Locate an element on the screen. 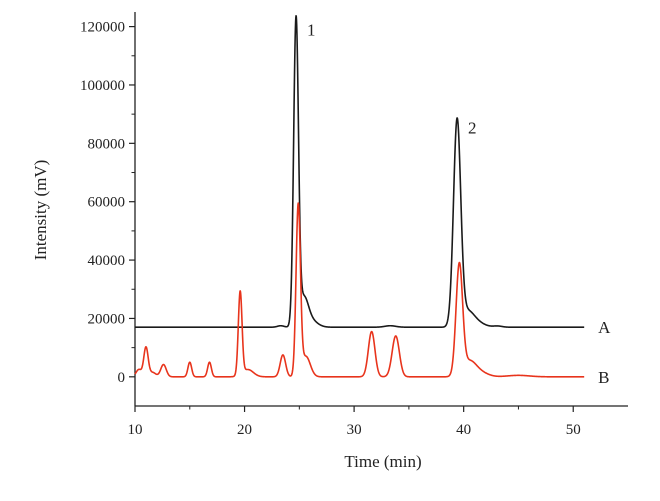 The image size is (660, 501). y-tick-label: 0 is located at coordinates (122, 378).